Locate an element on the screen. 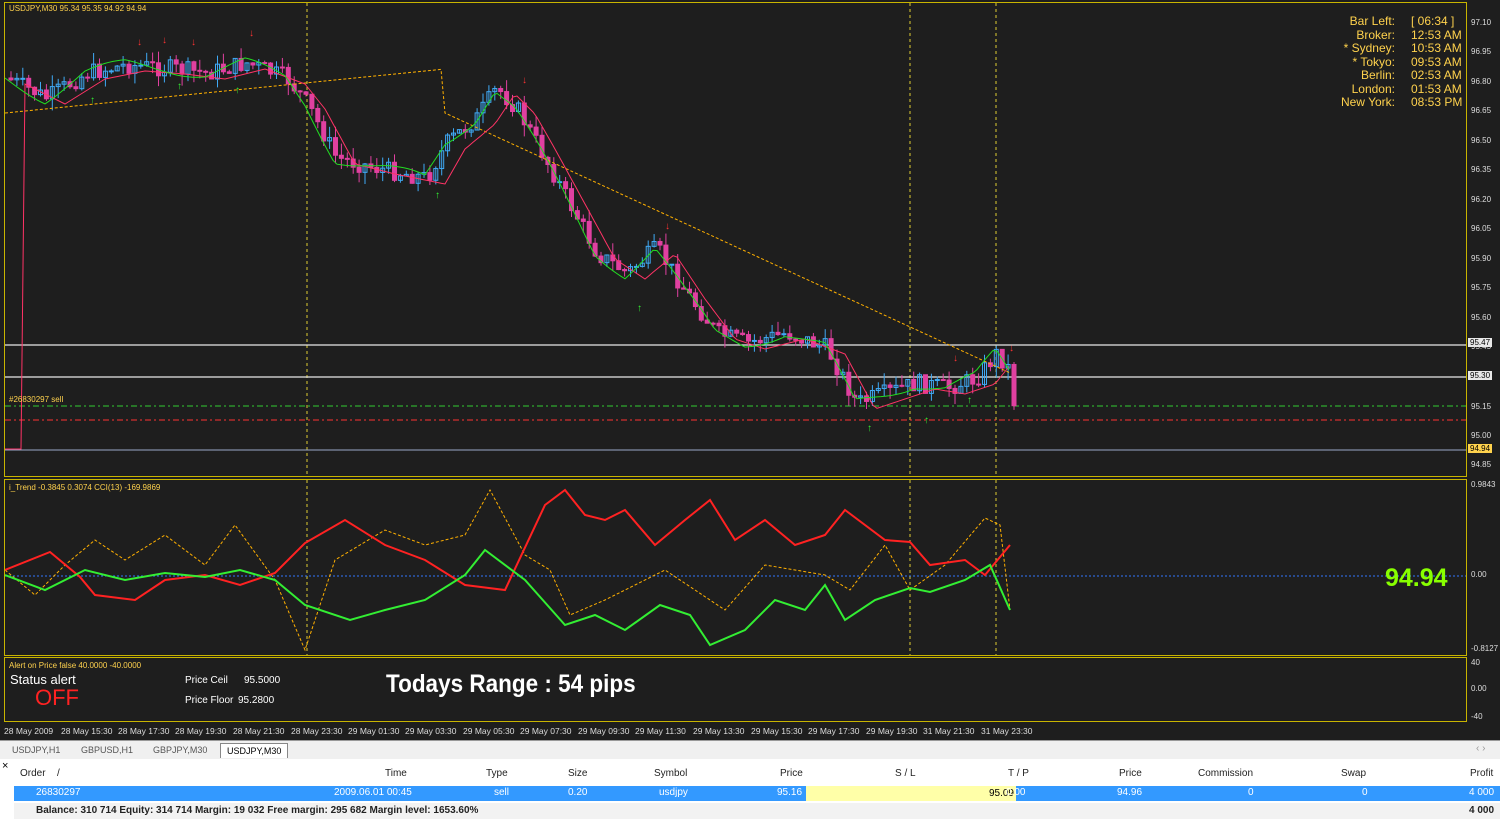  trend-bull-line is located at coordinates (508, 597).